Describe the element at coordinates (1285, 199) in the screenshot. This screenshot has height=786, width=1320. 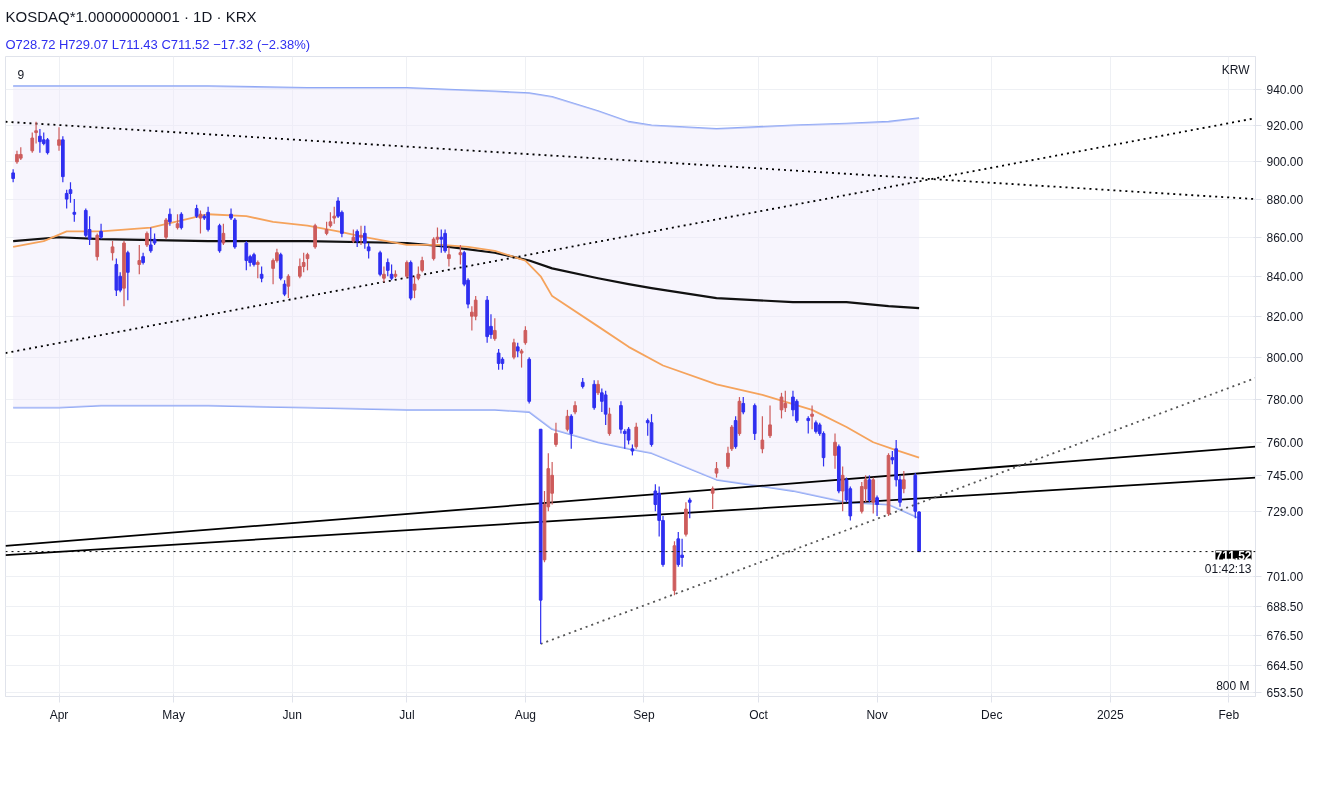
I see `y-tick-label: 880.00` at that location.